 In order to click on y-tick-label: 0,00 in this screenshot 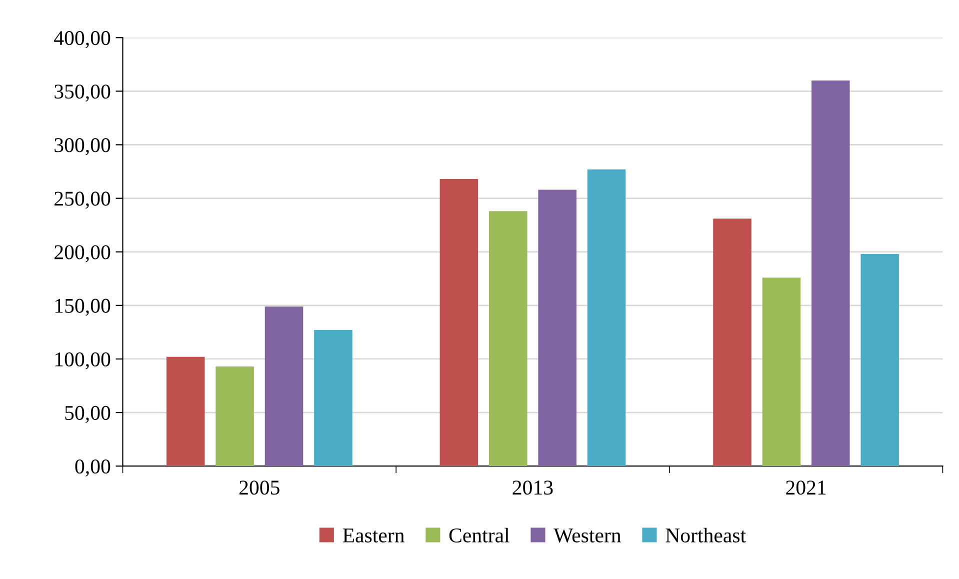, I will do `click(92, 468)`.